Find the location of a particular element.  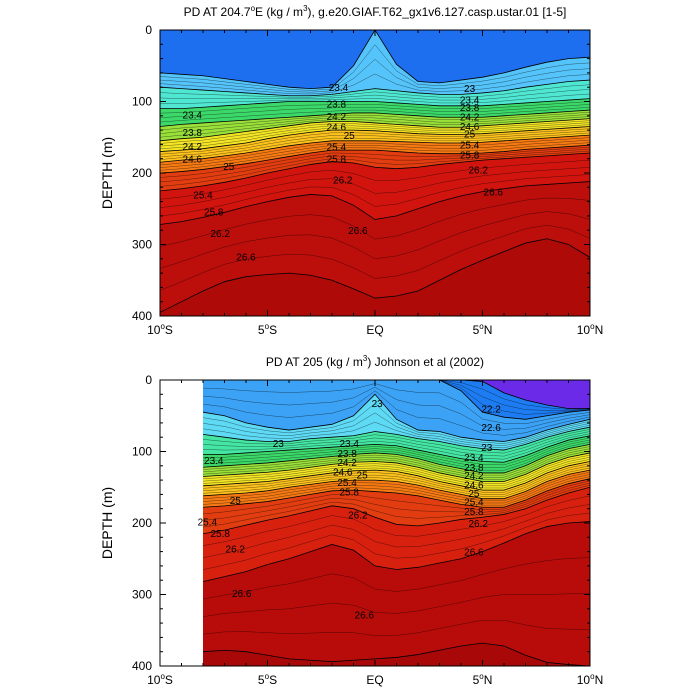

y-tick-label: 300 is located at coordinates (142, 595).